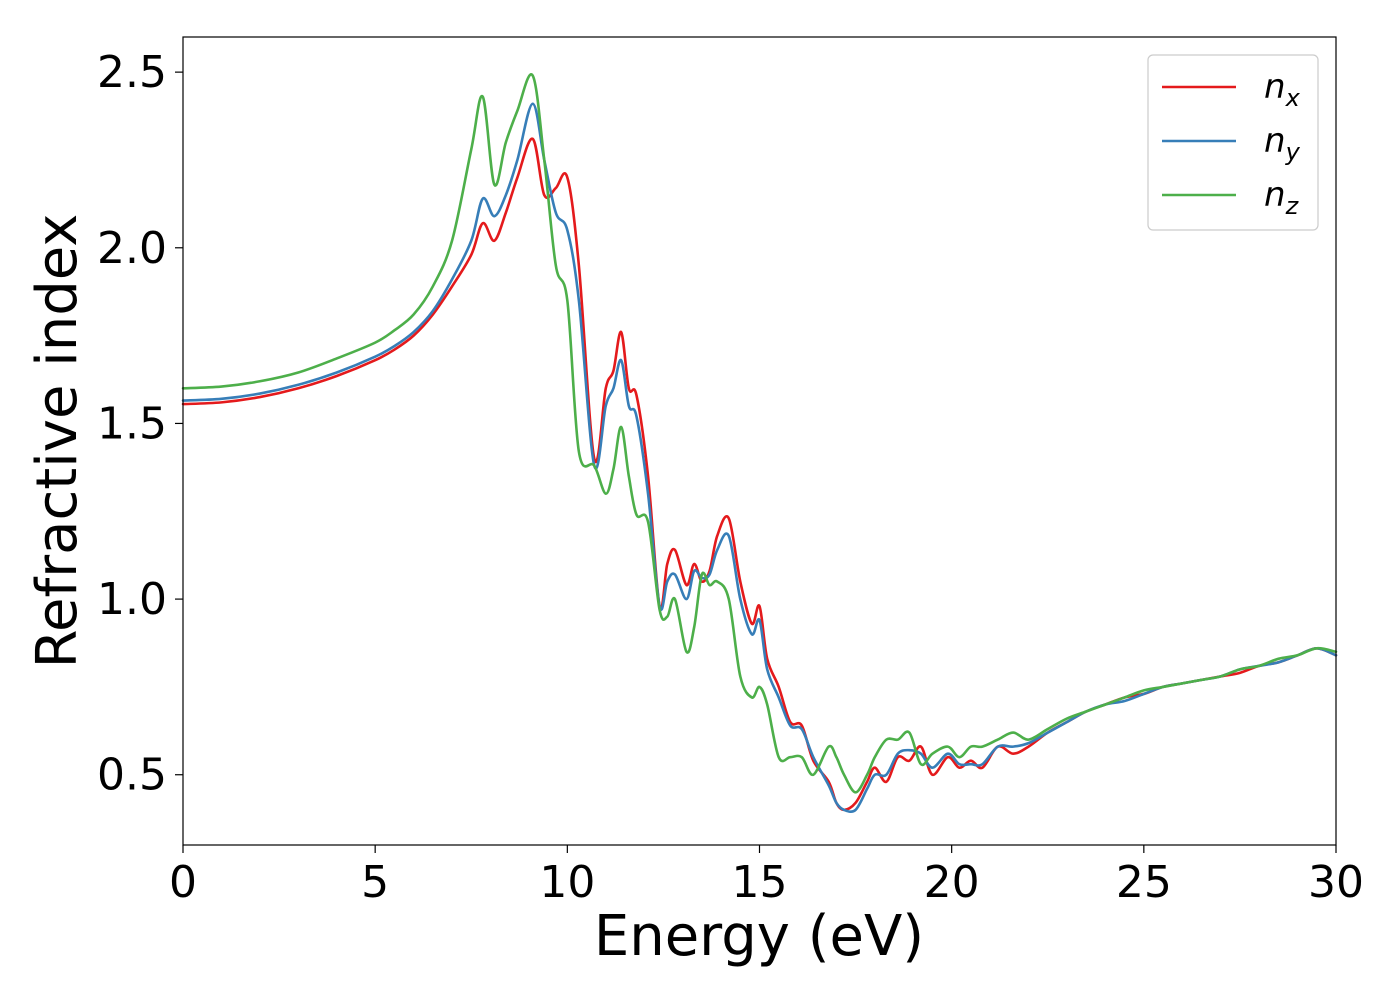 The width and height of the screenshot is (1400, 1000). I want to click on legend-box, so click(1233, 142).